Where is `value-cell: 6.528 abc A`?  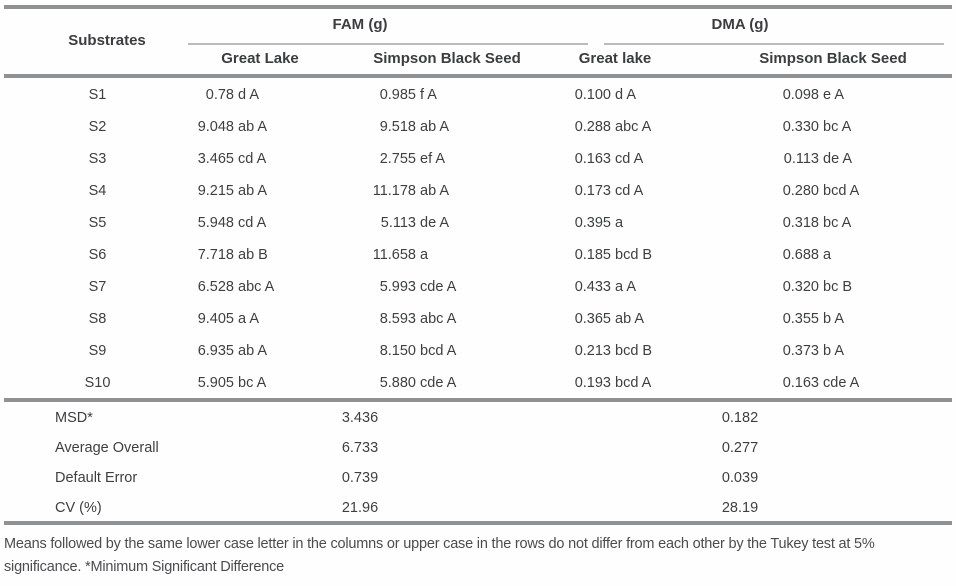
value-cell: 6.528 abc A is located at coordinates (231, 287).